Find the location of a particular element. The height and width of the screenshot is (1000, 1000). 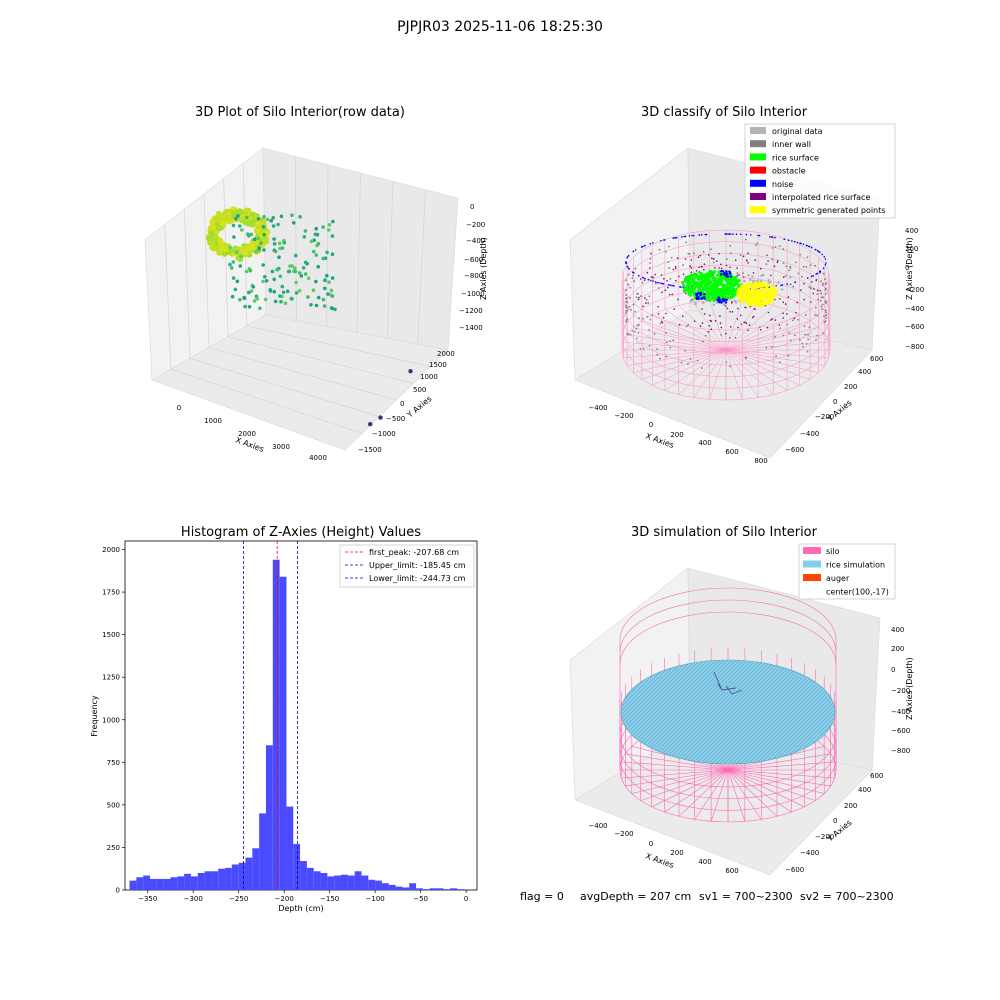

x-axis-label: Depth (cm) is located at coordinates (300, 908).